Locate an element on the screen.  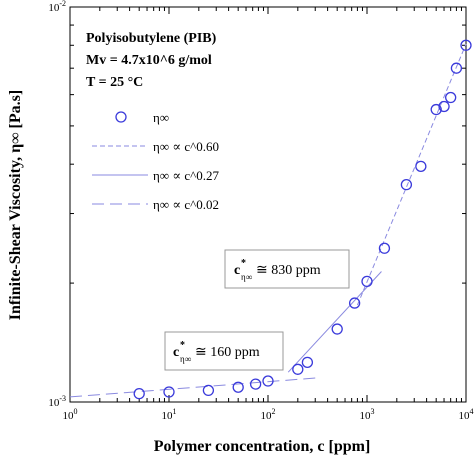
y-tick-label: 10⁻³ is located at coordinates (57, 401).